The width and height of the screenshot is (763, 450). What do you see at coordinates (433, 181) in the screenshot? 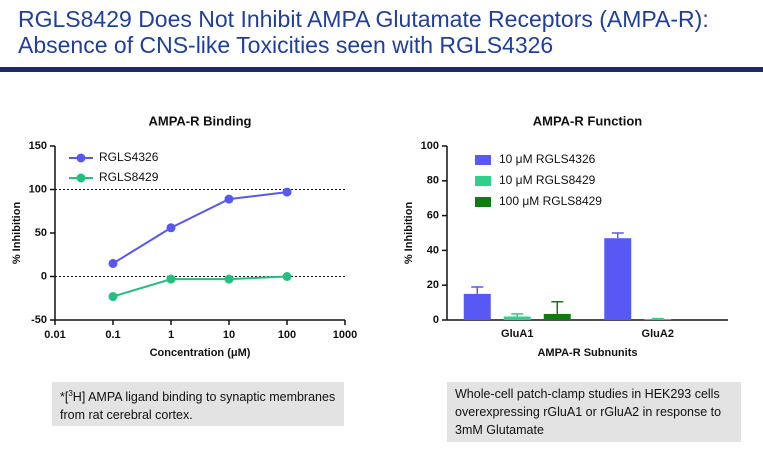
I see `y-tick-label: 80` at bounding box center [433, 181].